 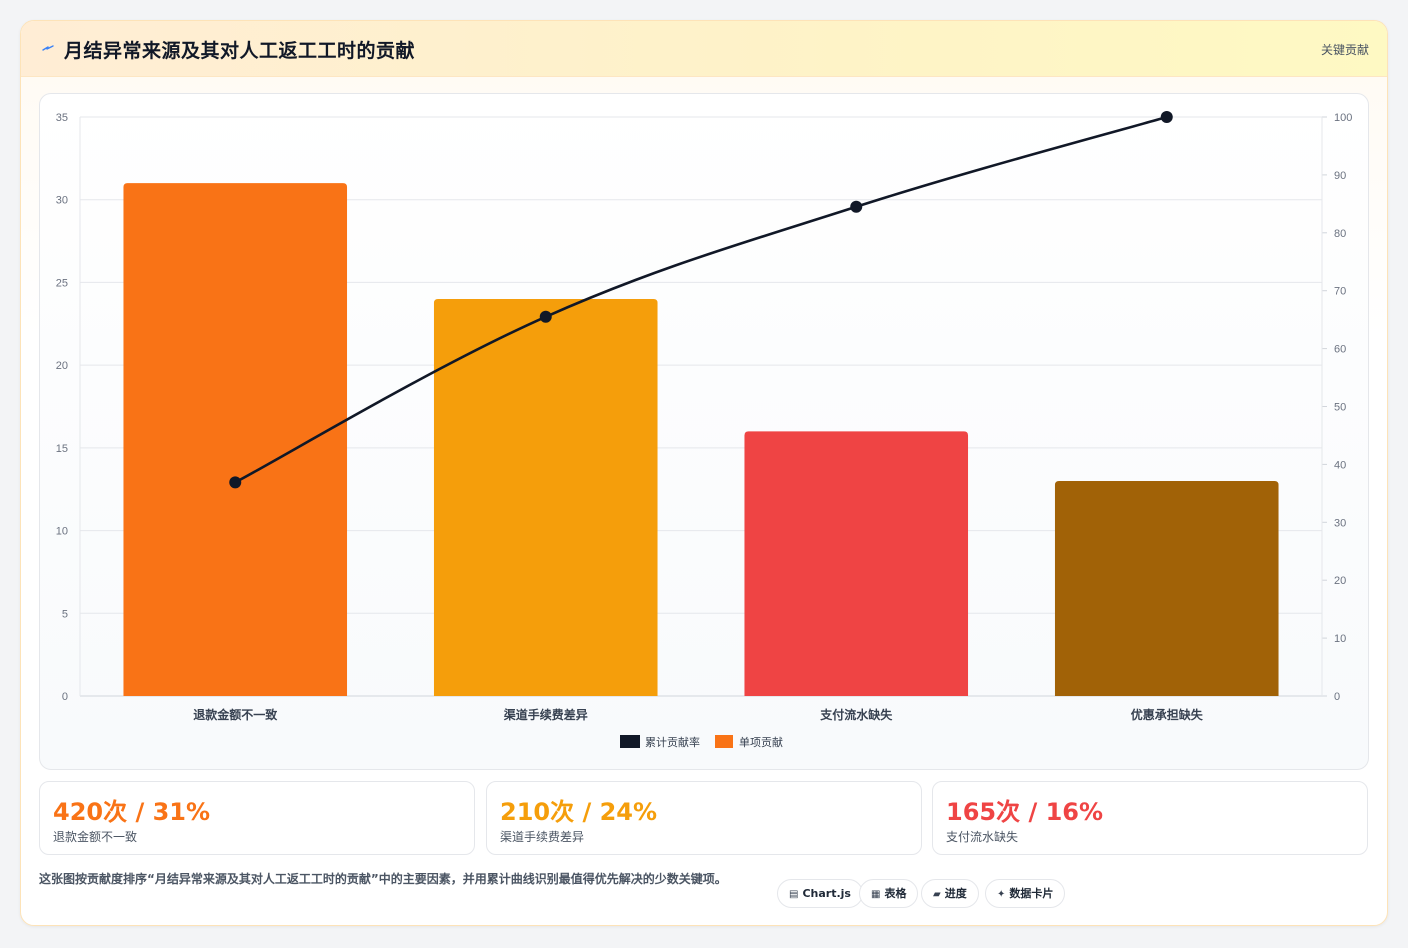 I want to click on chip-progress: ▰ 进度, so click(x=950, y=893).